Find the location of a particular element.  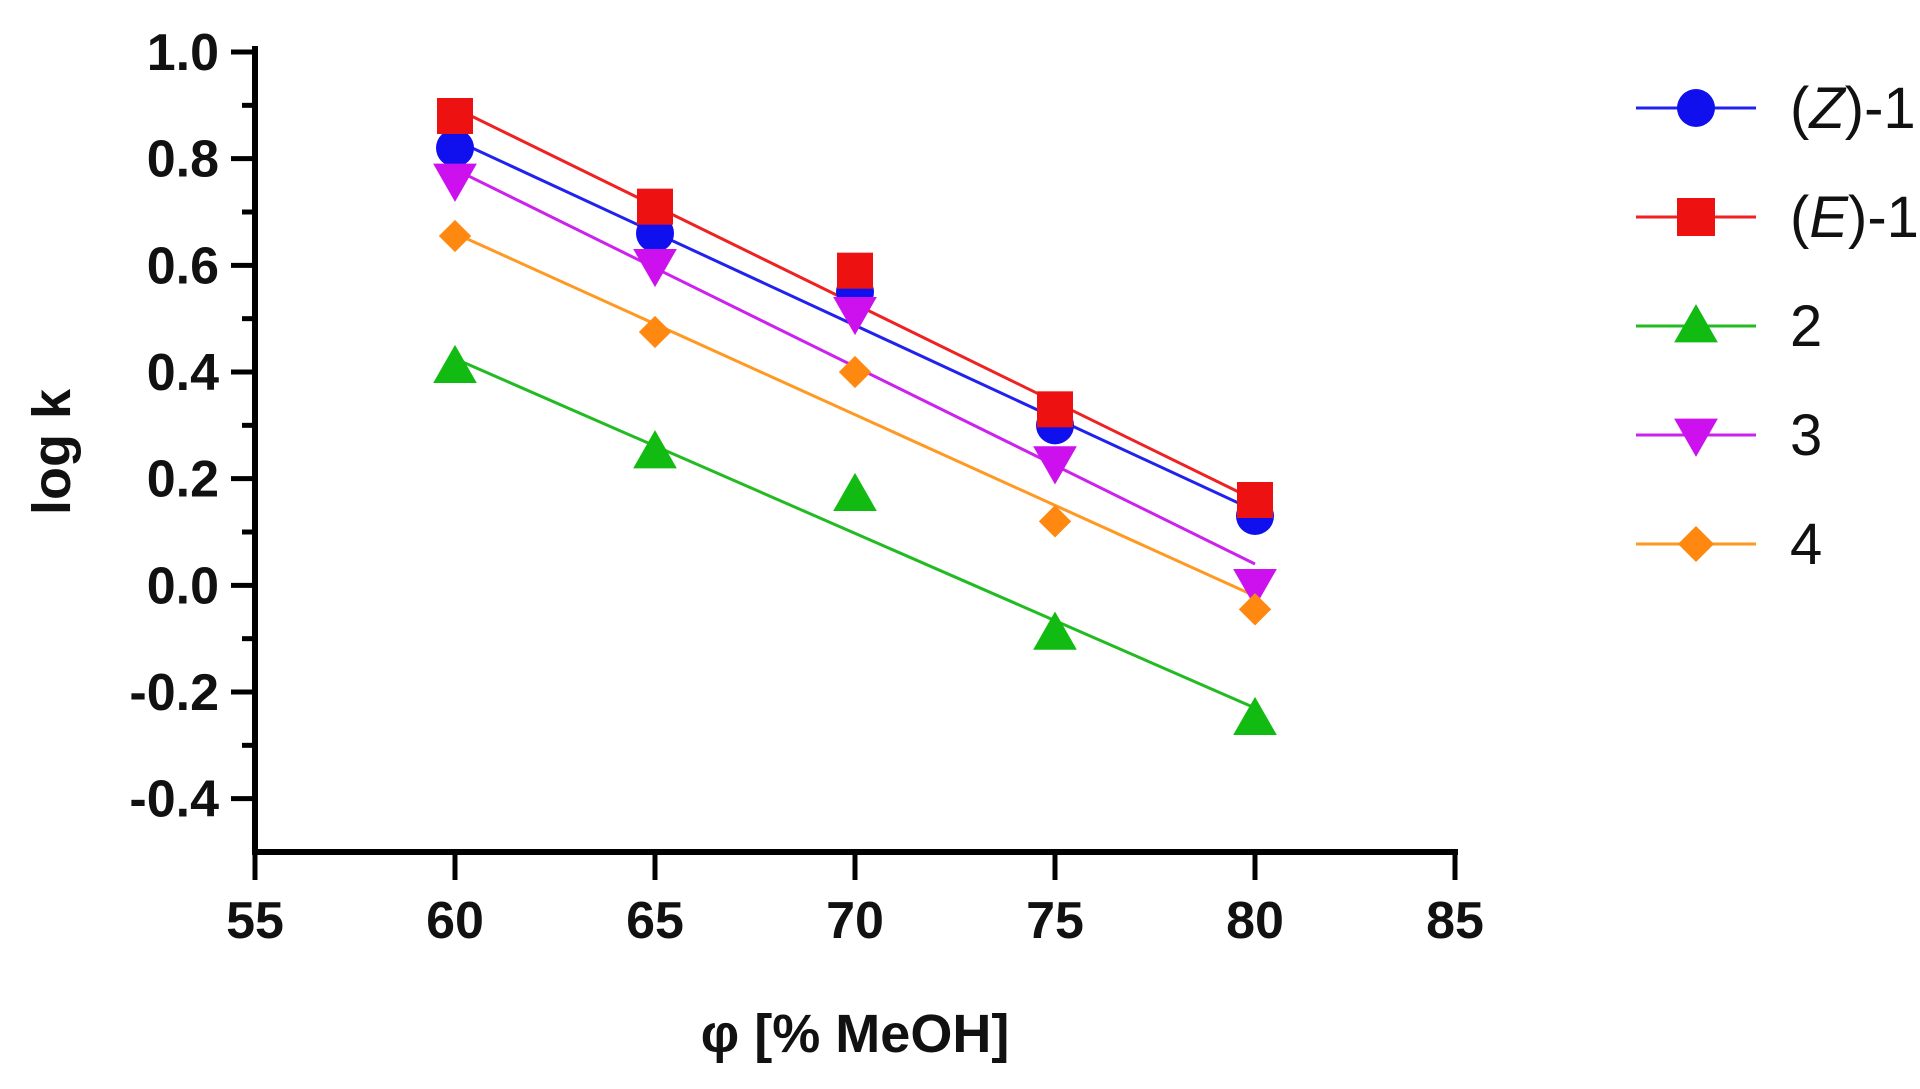

legend-label: (Z)-1 is located at coordinates (1853, 108).